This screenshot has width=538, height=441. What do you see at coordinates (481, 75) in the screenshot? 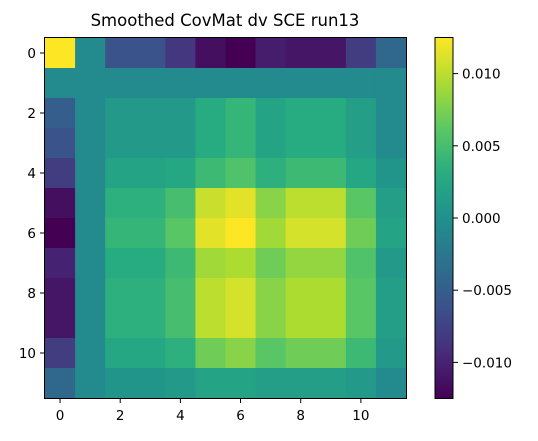
I see `colorbar-tick-label: 0.010` at bounding box center [481, 75].